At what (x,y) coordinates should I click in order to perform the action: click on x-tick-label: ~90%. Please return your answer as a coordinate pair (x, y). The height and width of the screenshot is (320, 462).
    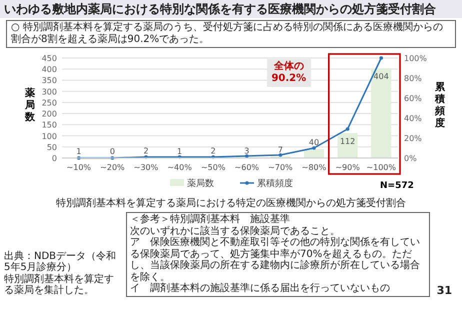
    Looking at the image, I should click on (347, 167).